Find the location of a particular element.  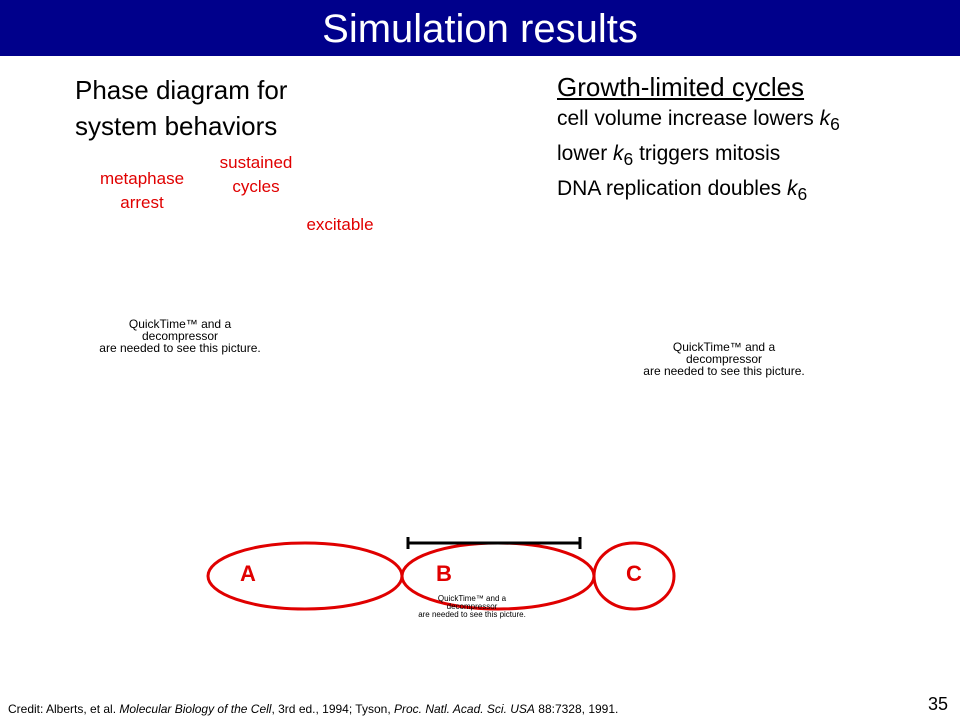

ellipse-label-a: A is located at coordinates (248, 573).